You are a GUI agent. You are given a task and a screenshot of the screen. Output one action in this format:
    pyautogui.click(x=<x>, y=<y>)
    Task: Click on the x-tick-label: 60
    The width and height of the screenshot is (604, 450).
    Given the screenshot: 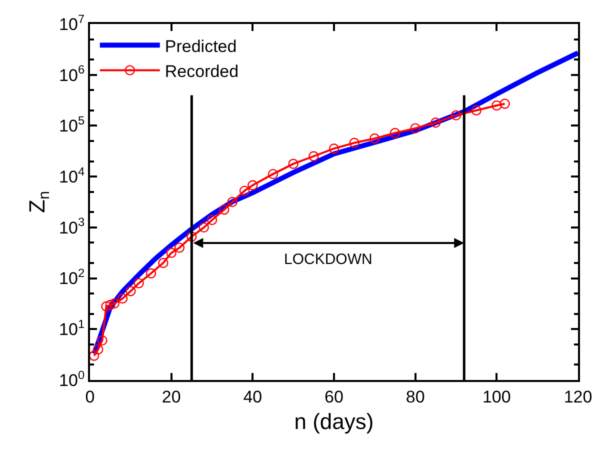 What is the action you would take?
    pyautogui.click(x=334, y=396)
    